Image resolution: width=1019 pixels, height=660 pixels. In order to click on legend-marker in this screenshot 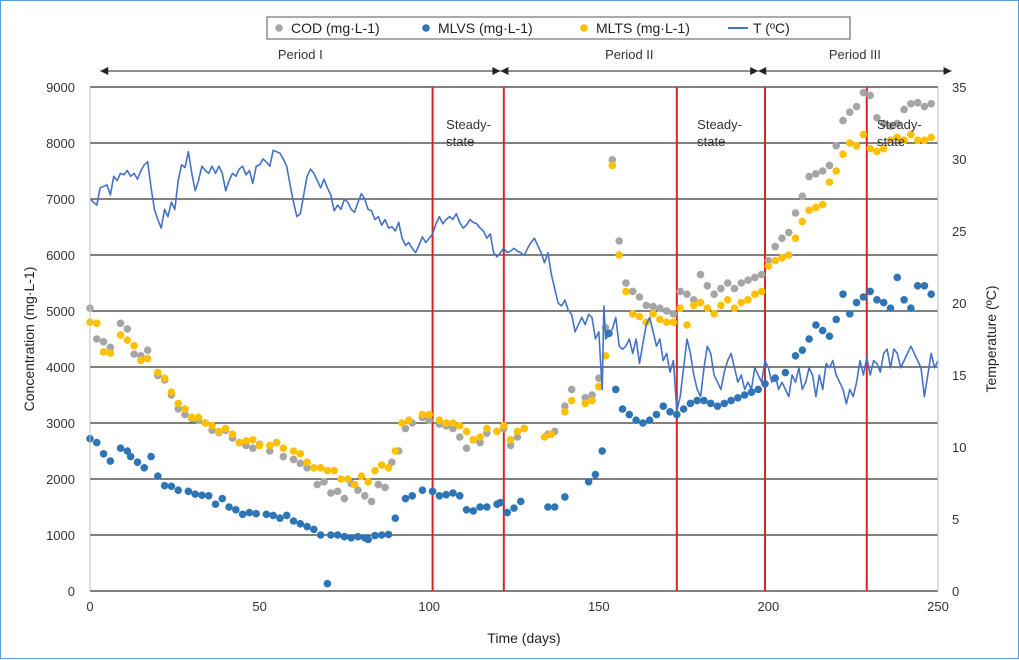, I will do `click(279, 28)`.